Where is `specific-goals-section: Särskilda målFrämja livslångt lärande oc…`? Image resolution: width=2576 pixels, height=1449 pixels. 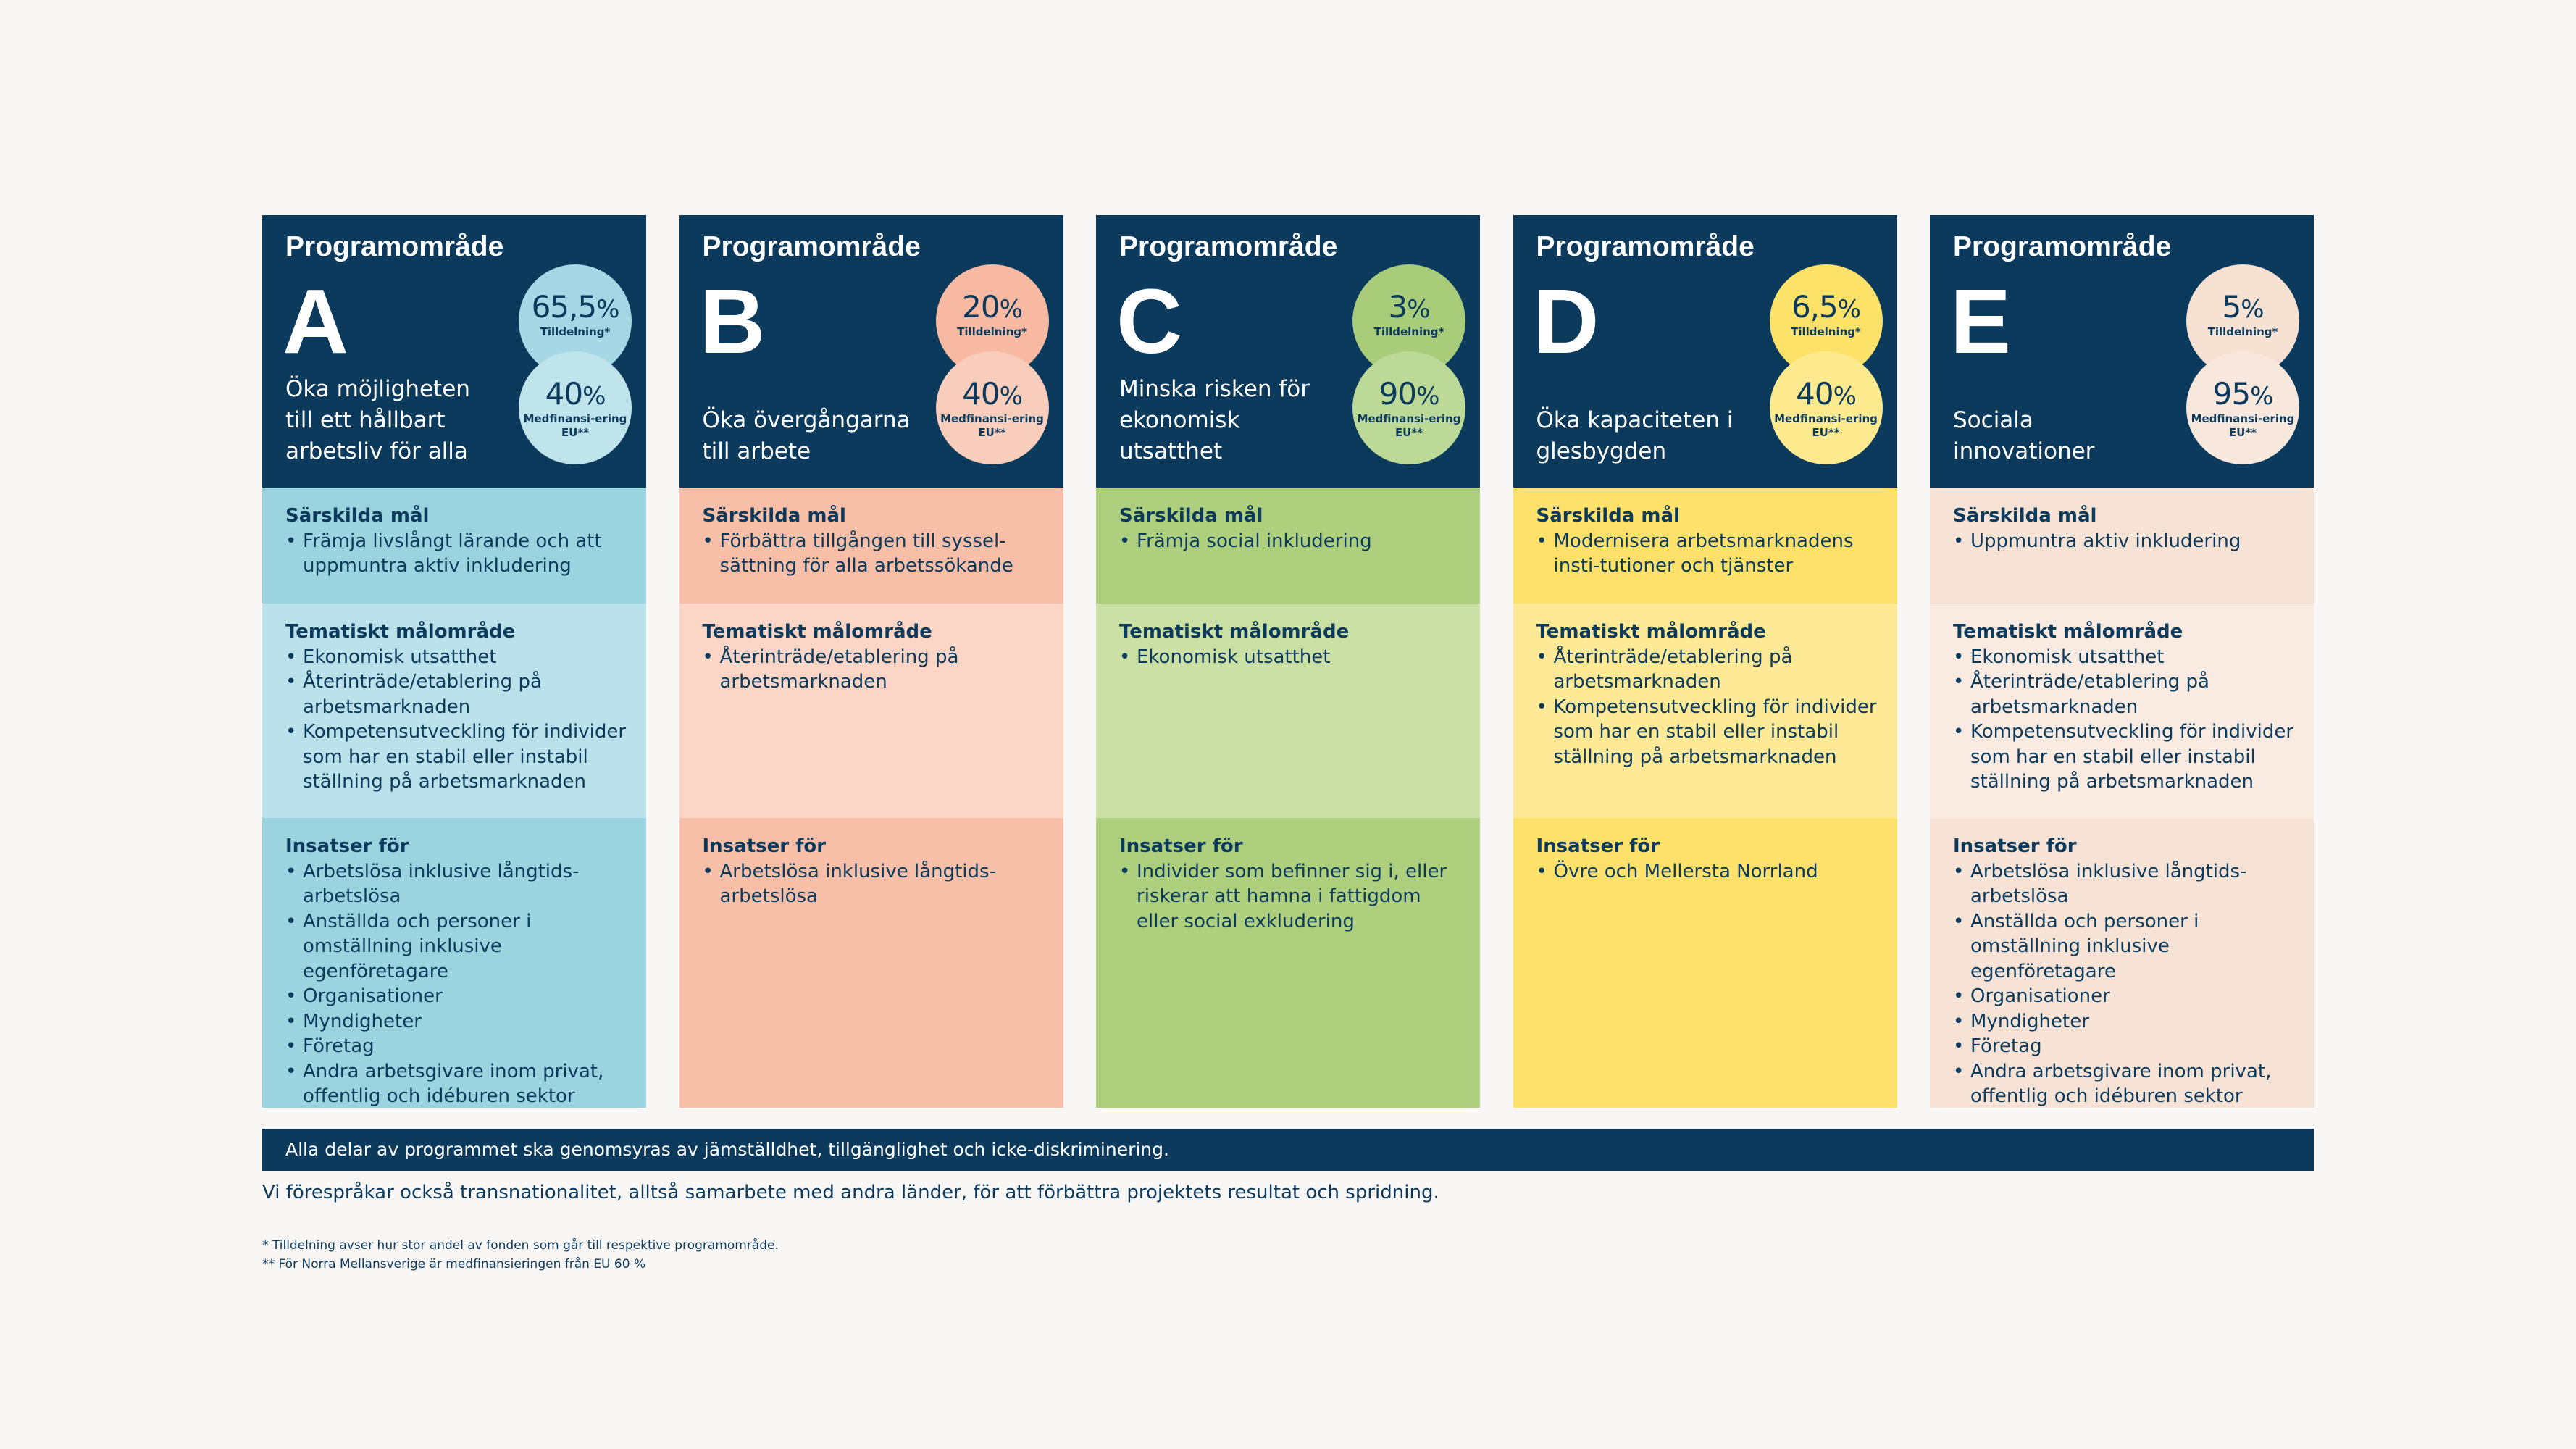
specific-goals-section: Särskilda målFrämja livslångt lärande oc… is located at coordinates (454, 546).